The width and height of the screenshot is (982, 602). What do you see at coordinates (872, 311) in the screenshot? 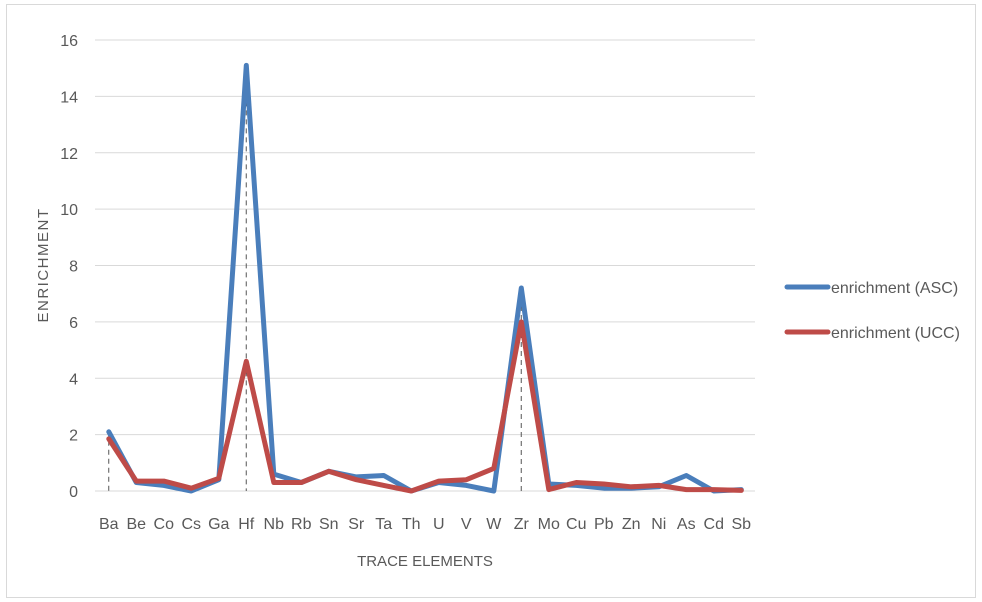
I see `legend: enrichment (ASC) enrichment (UCC)` at bounding box center [872, 311].